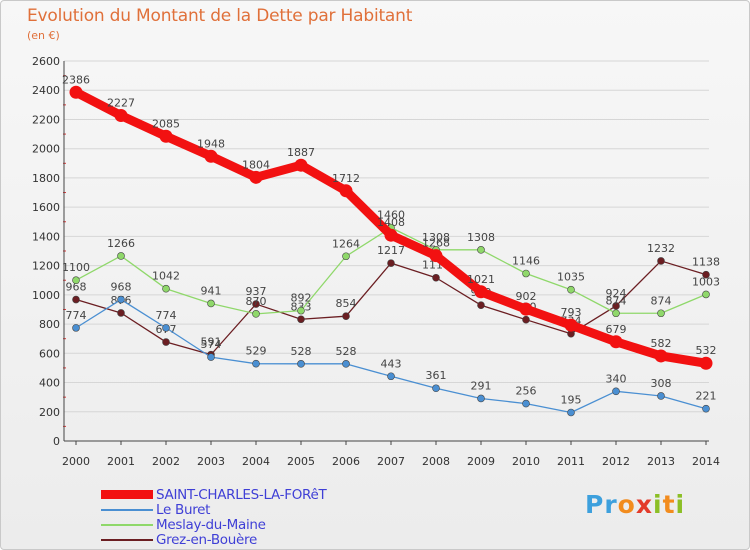  Describe the element at coordinates (391, 215) in the screenshot. I see `data-label: 1460` at that location.